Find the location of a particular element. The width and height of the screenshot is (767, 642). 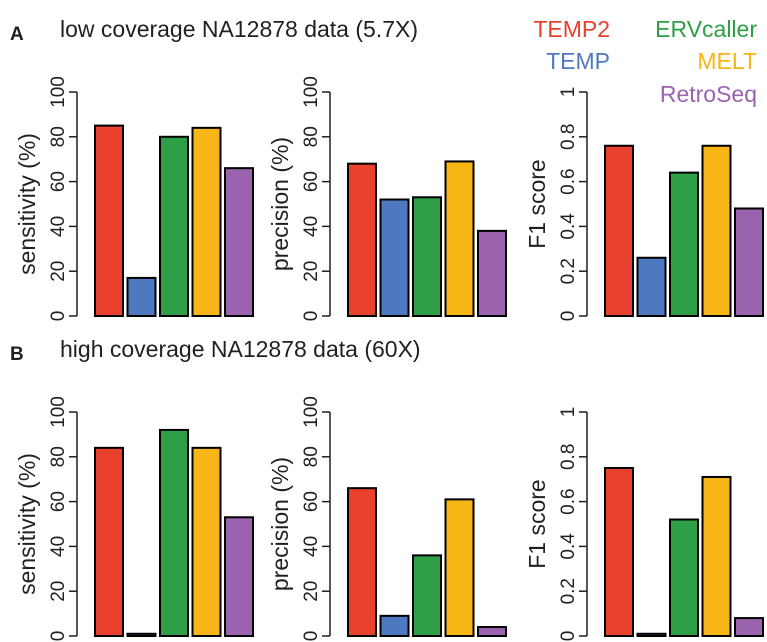

bar-temp2-a-f1-score is located at coordinates (619, 230).